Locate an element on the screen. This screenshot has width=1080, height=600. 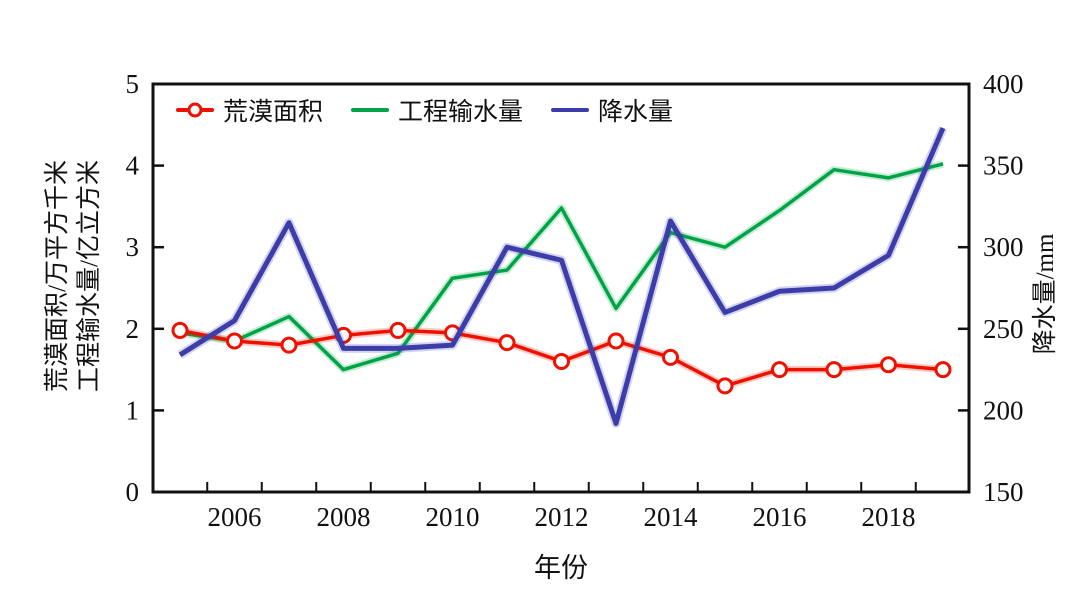
right-tick-label: 300 is located at coordinates (1003, 247).